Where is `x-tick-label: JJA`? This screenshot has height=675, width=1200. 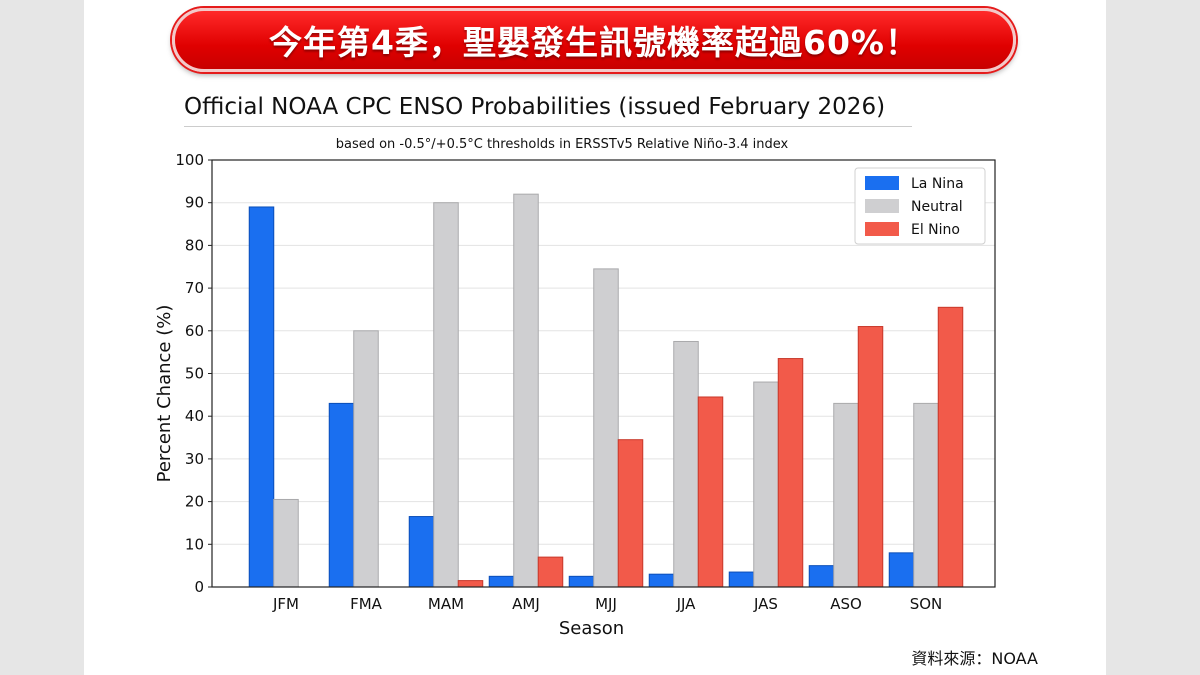
x-tick-label: JJA is located at coordinates (686, 604).